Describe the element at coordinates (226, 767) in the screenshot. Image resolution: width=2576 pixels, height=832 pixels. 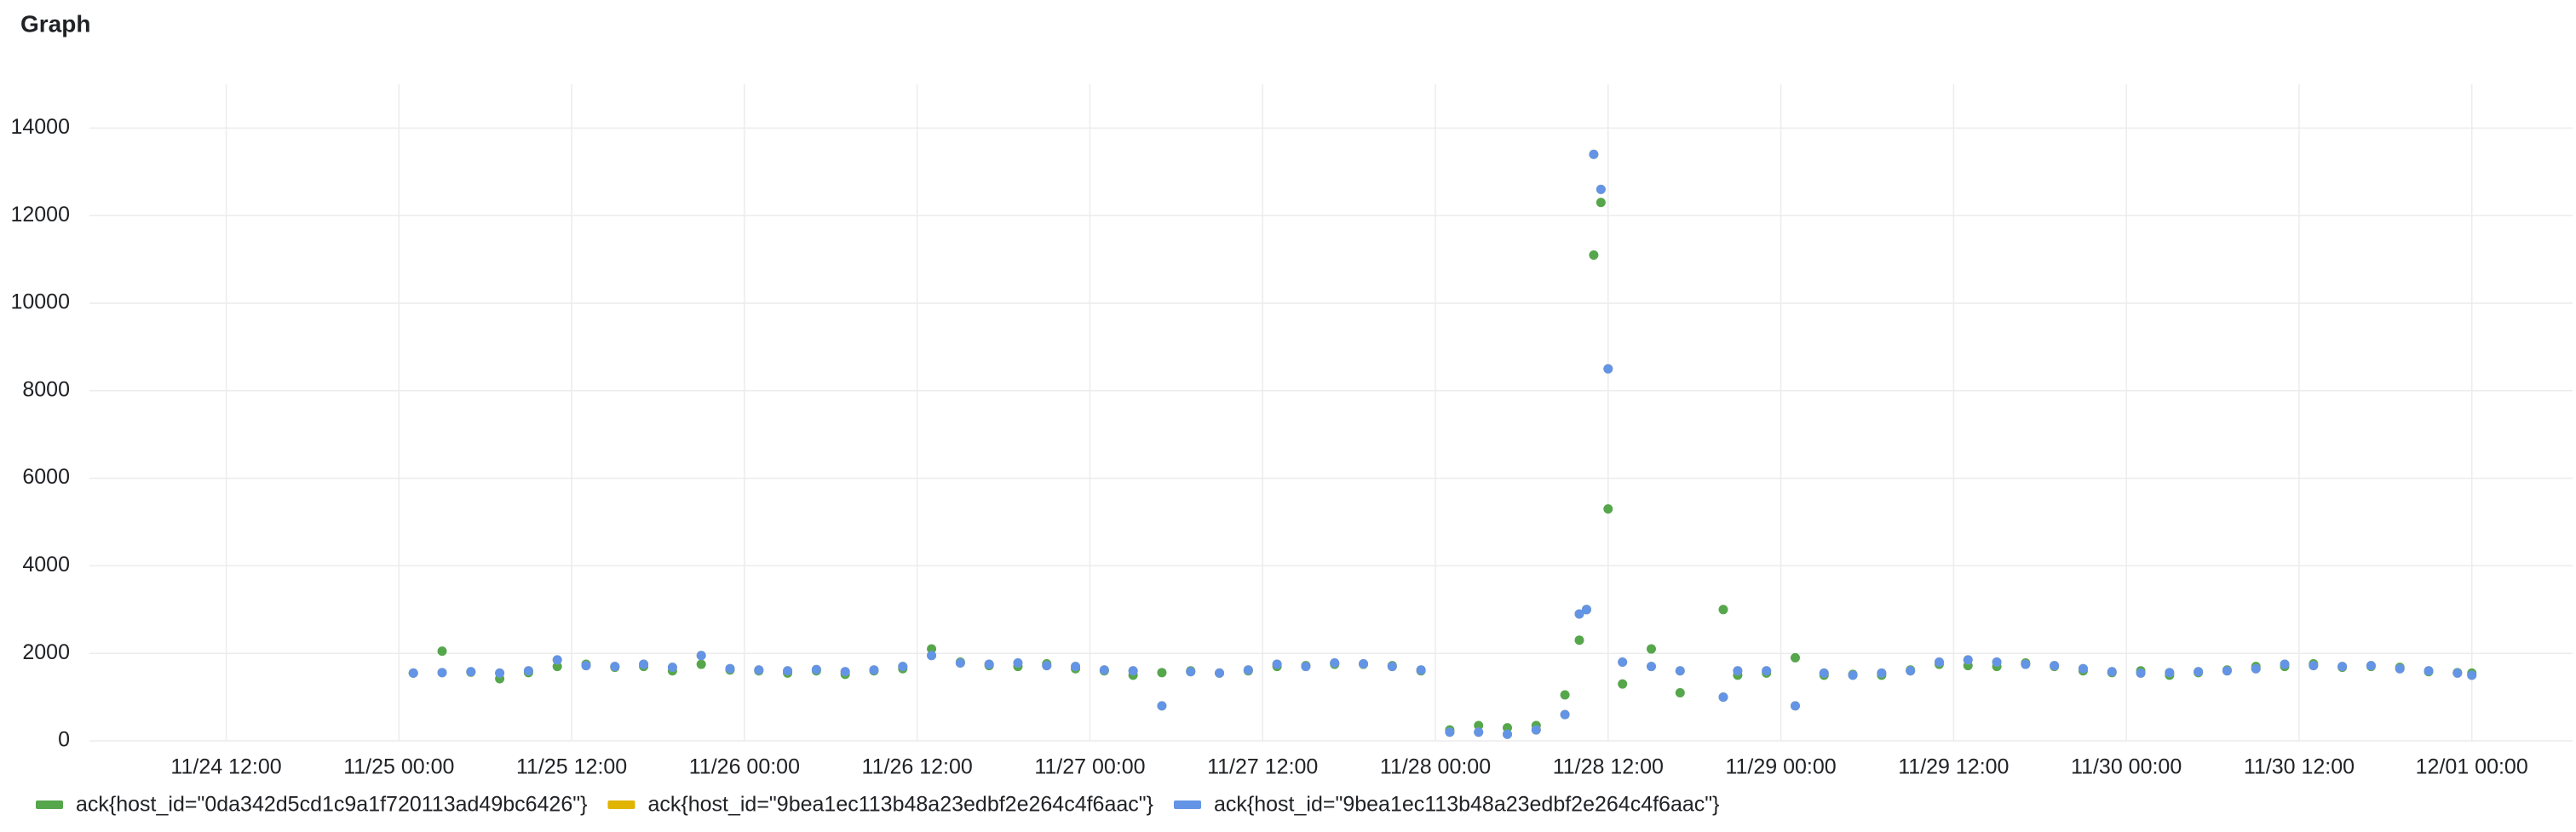
I see `x-tick-label: 11/24 12:00` at that location.